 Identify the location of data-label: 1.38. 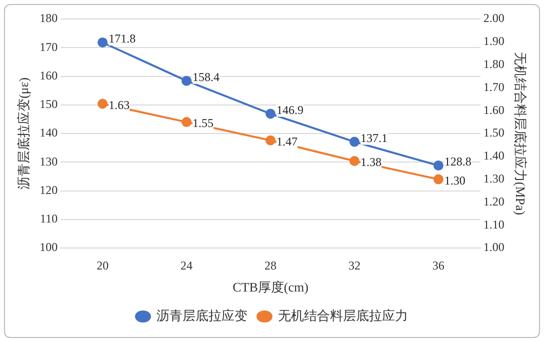
(371, 162).